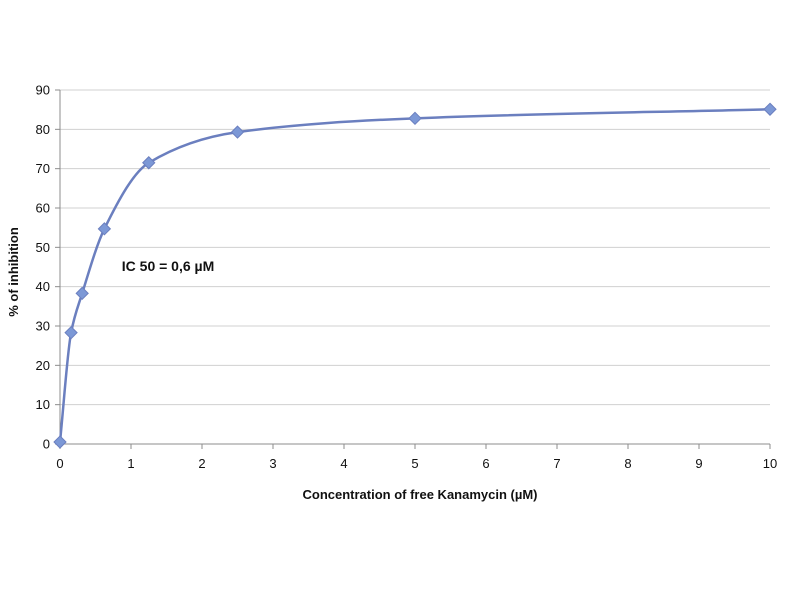  I want to click on x-tick-label: 8, so click(627, 463).